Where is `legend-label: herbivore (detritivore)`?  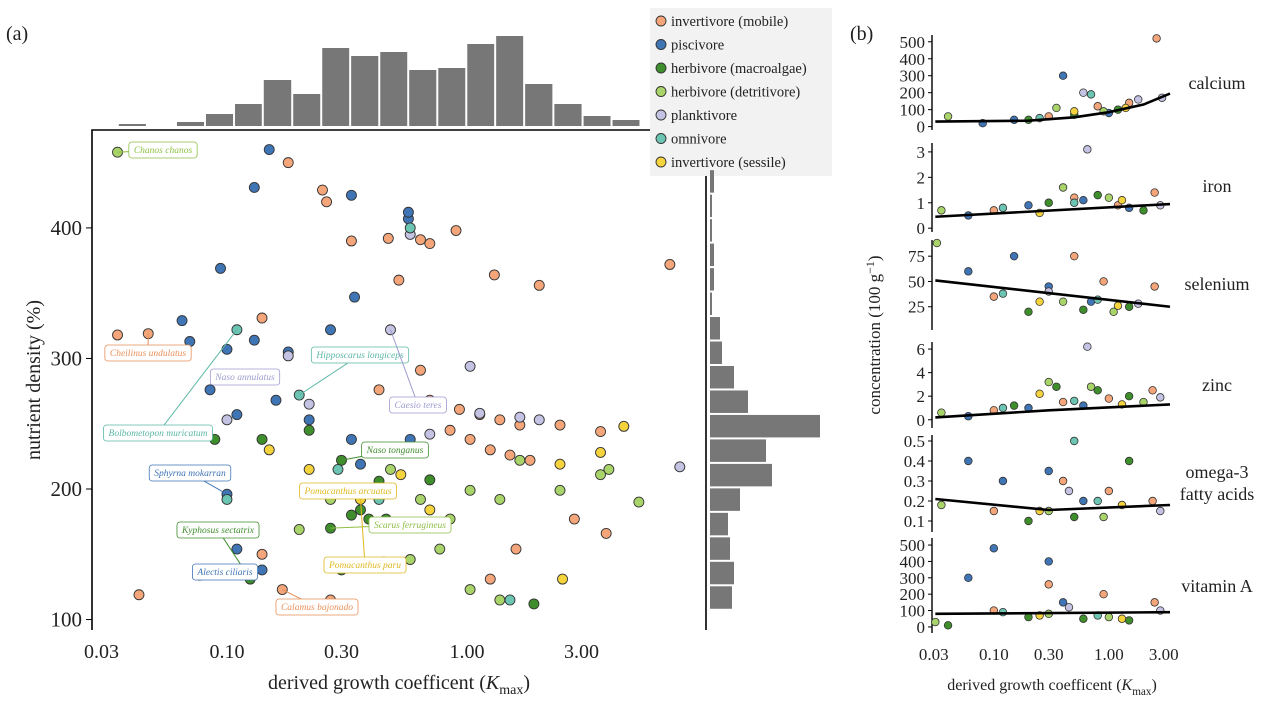 legend-label: herbivore (detritivore) is located at coordinates (735, 93).